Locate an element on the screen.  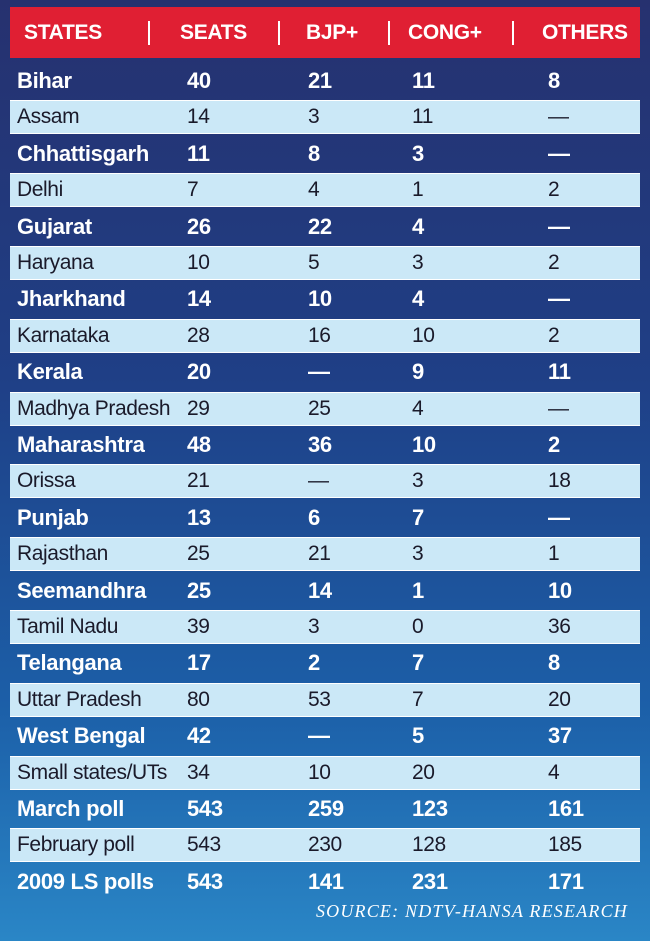
table-cell: 36 is located at coordinates (320, 444).